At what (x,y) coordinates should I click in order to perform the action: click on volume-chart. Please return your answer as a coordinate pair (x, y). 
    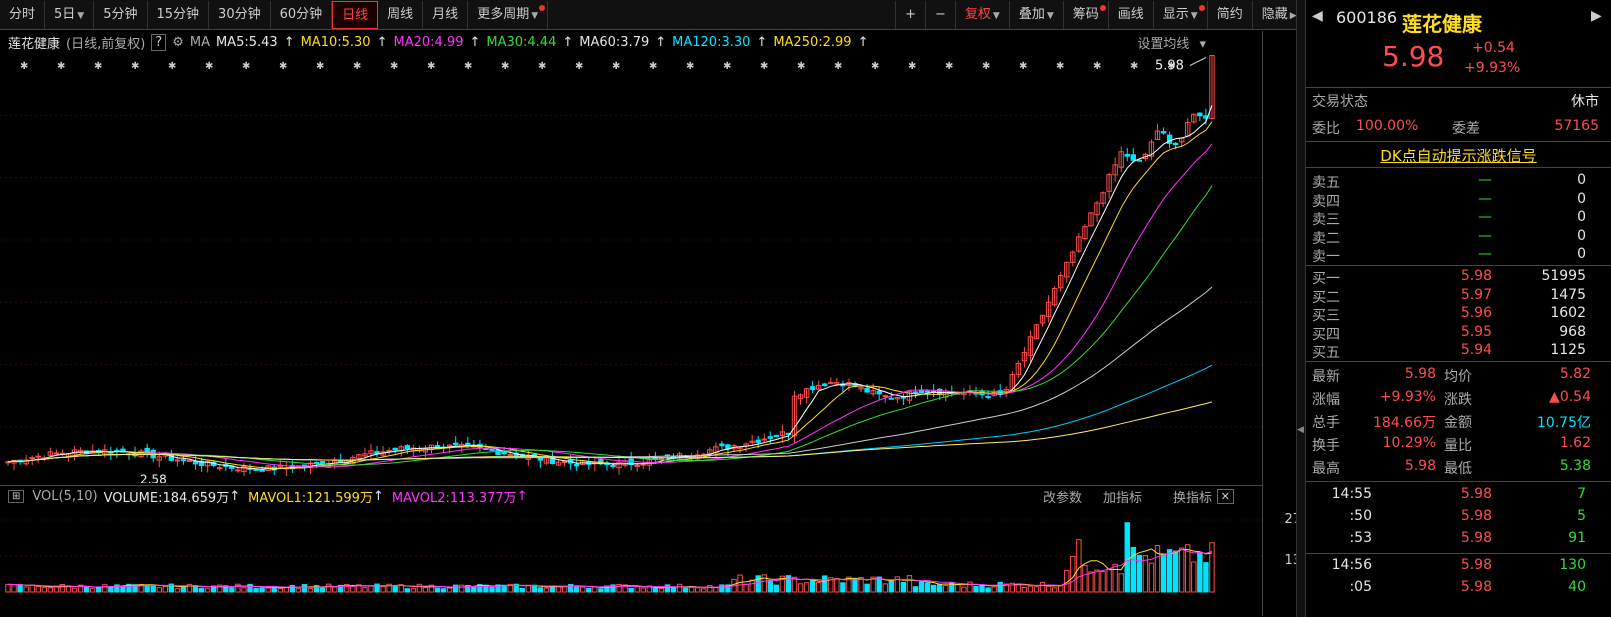
    Looking at the image, I should click on (631, 554).